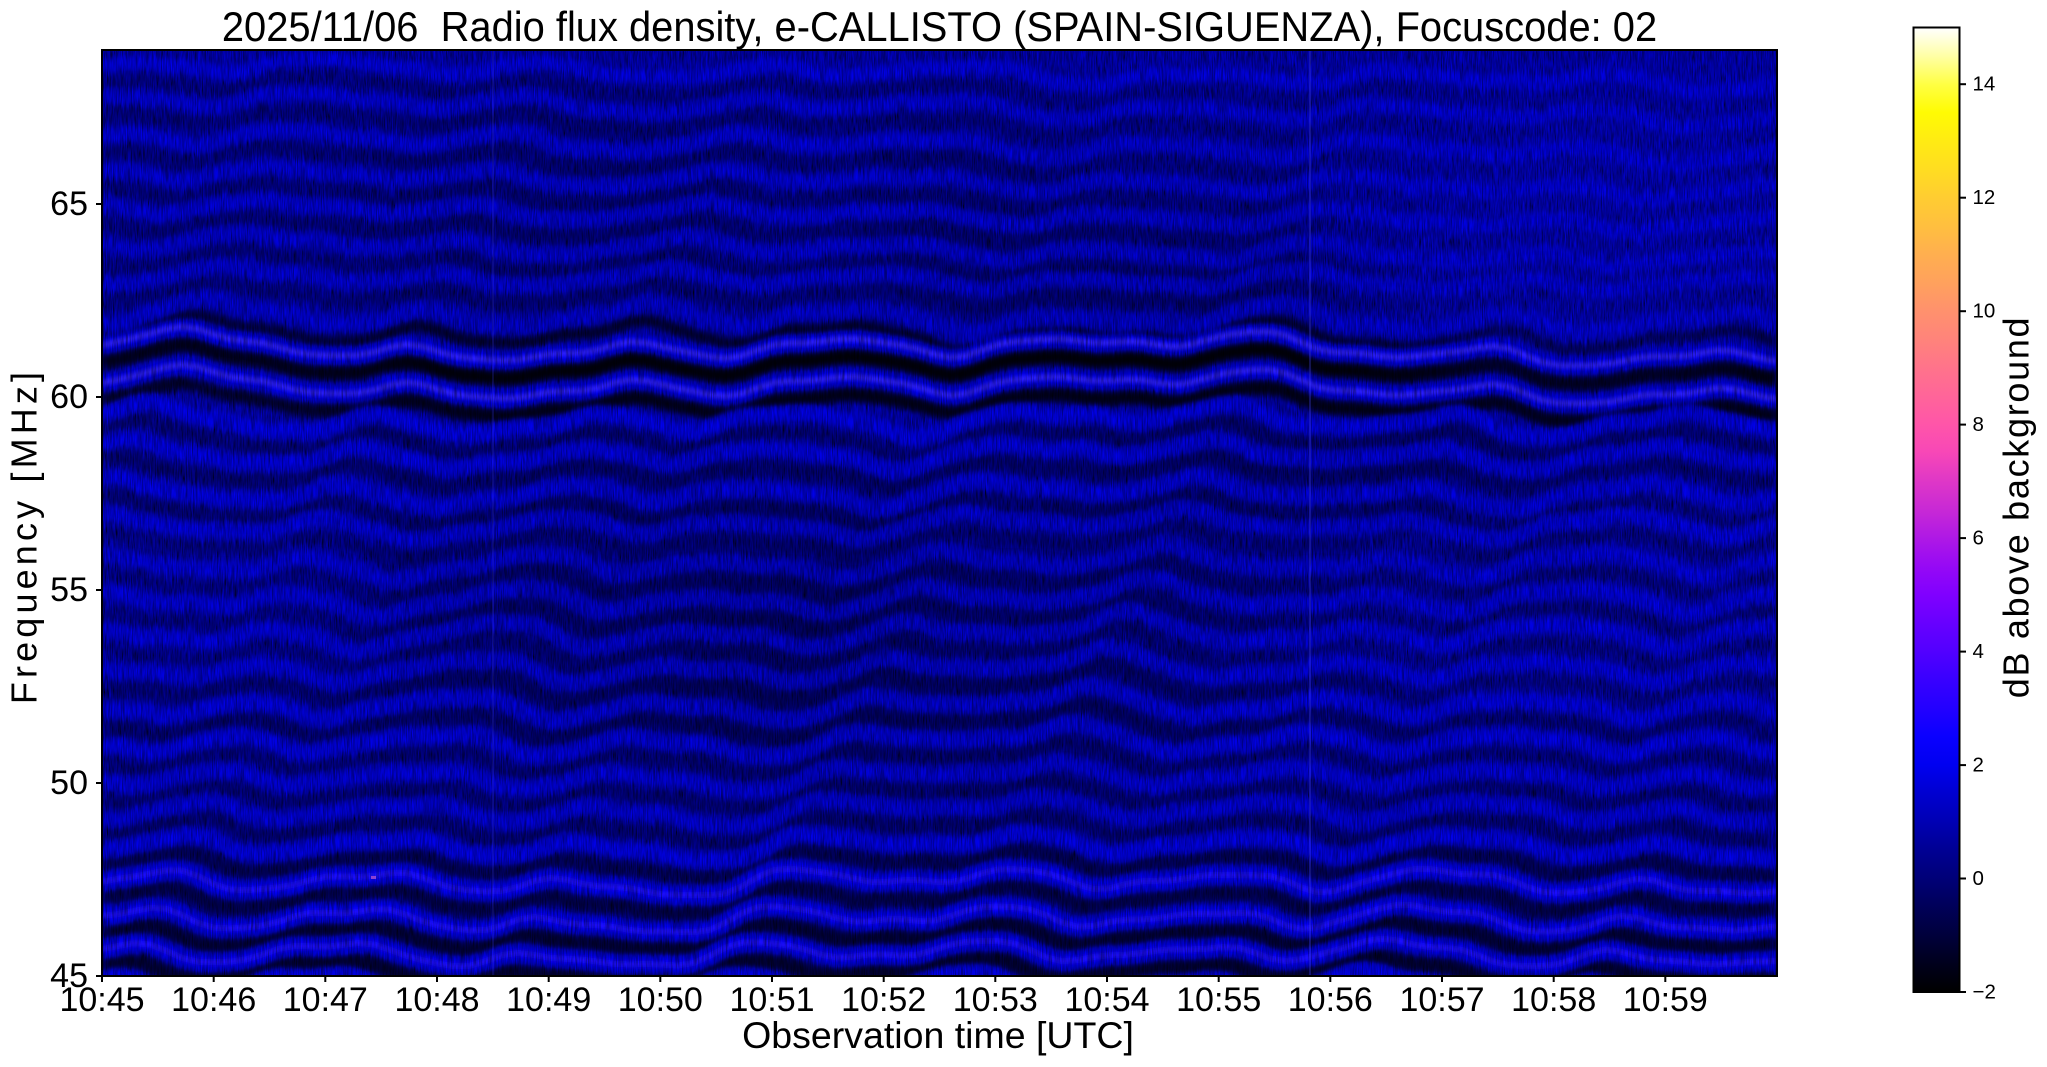 The width and height of the screenshot is (2047, 1067). I want to click on svg-text: 10:54, so click(1106, 1000).